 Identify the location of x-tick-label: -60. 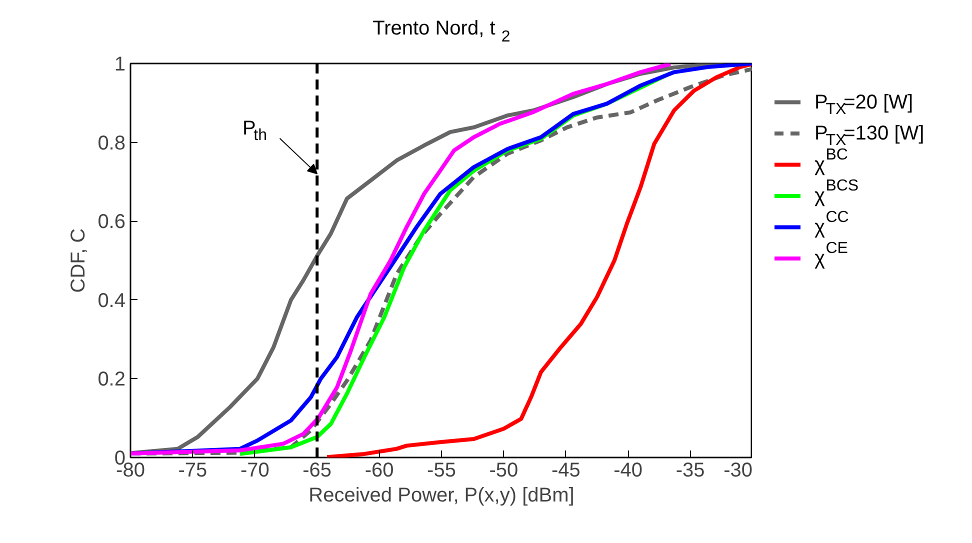
(379, 471).